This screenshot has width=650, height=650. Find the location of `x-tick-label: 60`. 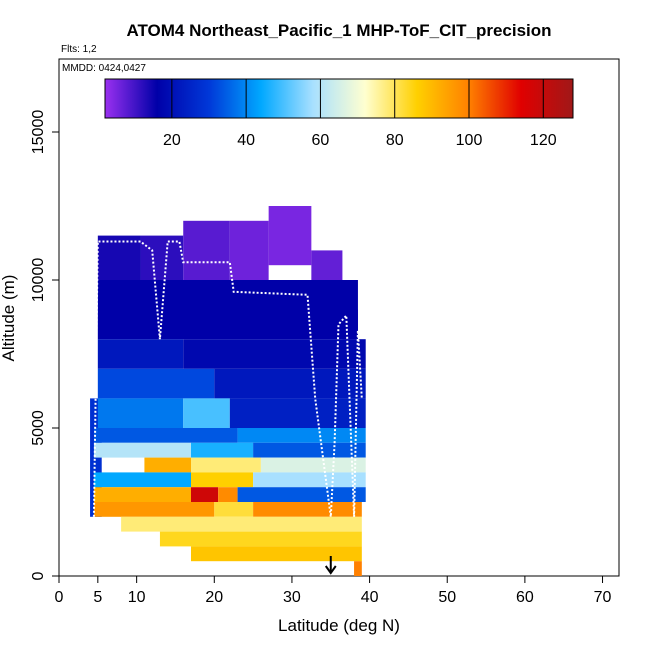

x-tick-label: 60 is located at coordinates (525, 597).